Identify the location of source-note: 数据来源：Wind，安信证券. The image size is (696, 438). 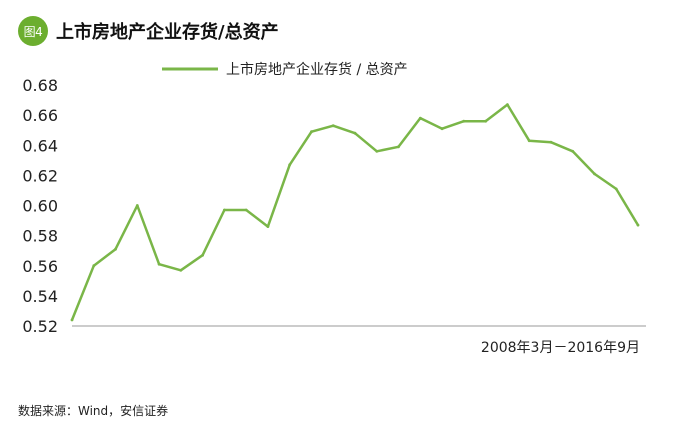
(93, 411).